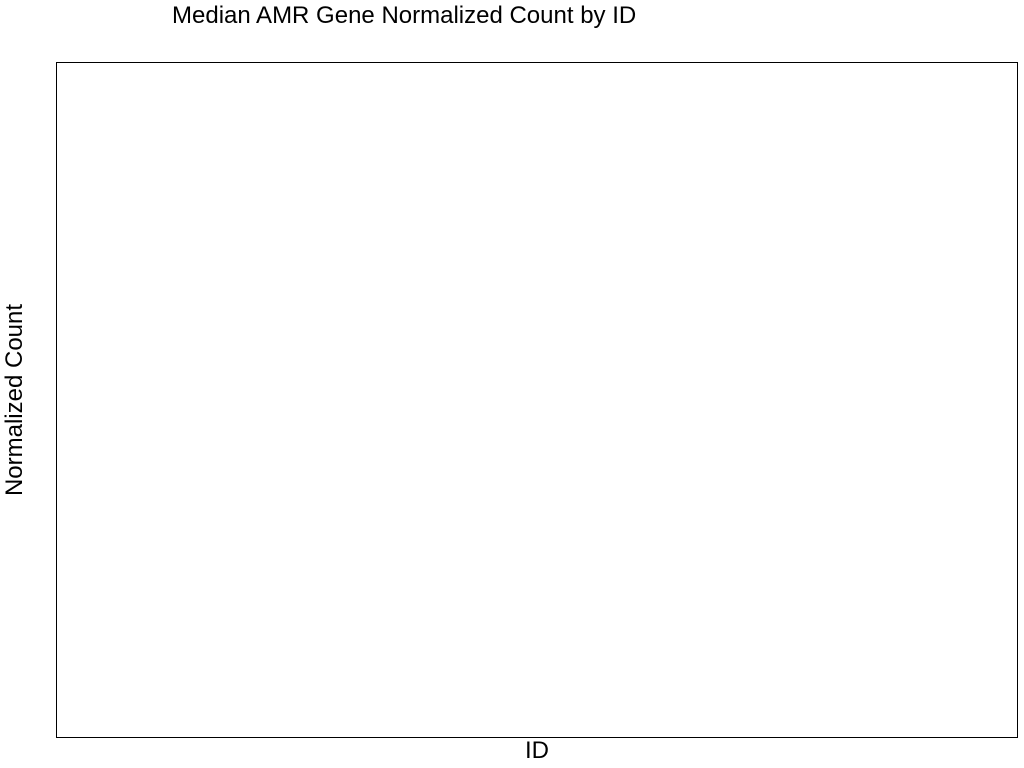 The width and height of the screenshot is (1024, 768). I want to click on x-axis-label: ID, so click(537, 750).